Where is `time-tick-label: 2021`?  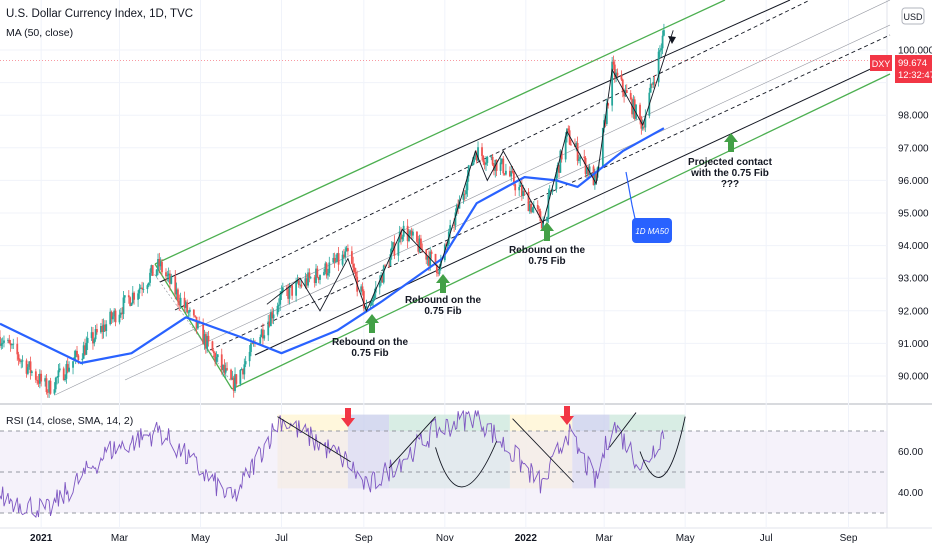 time-tick-label: 2021 is located at coordinates (41, 538).